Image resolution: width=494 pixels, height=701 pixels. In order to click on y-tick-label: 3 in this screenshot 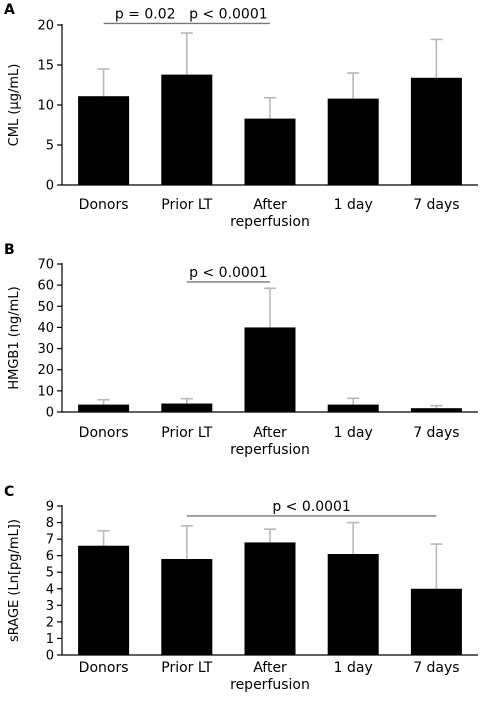, I will do `click(50, 606)`.